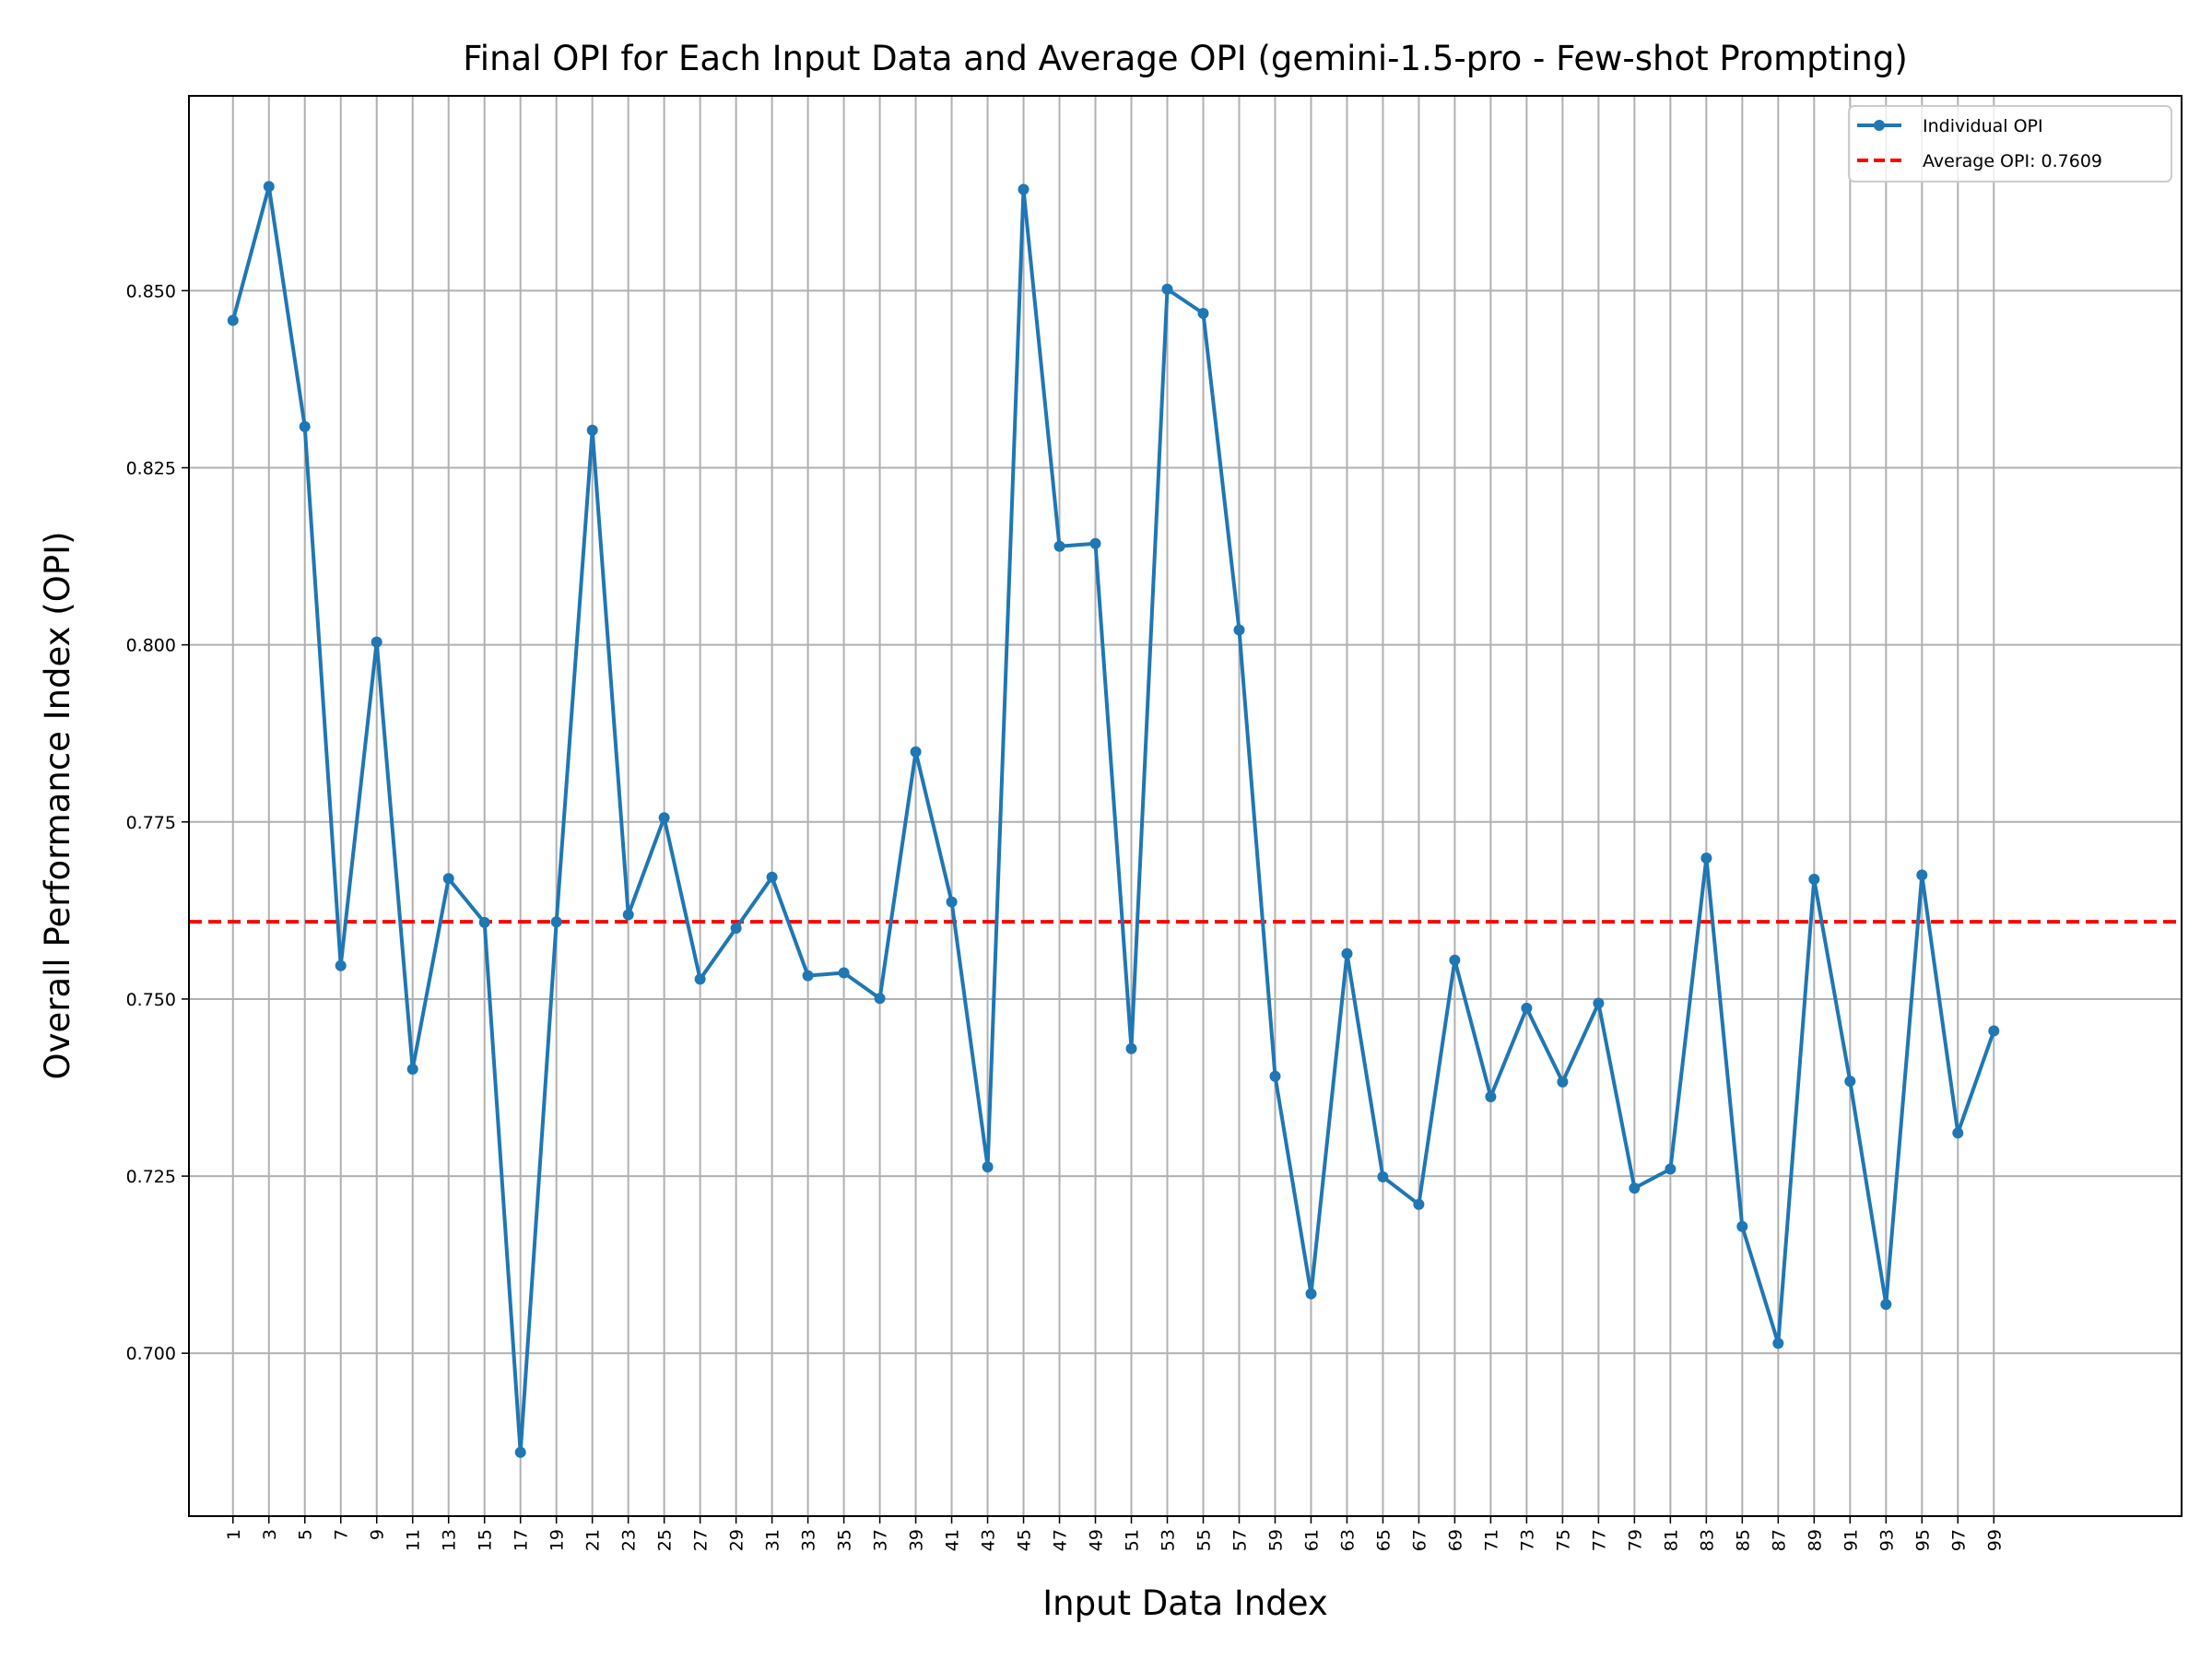 This screenshot has width=2212, height=1659. I want to click on x-tick-label: 27, so click(701, 1540).